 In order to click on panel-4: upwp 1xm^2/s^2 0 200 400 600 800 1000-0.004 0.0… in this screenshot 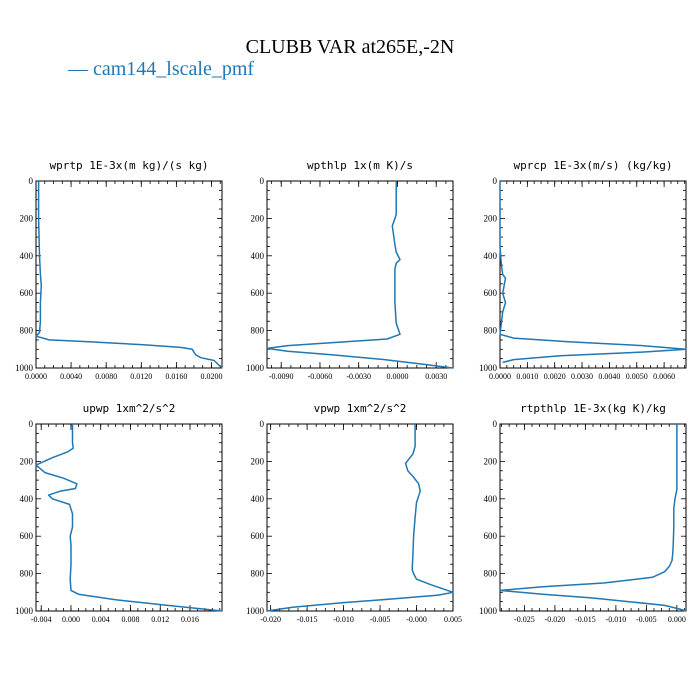, I will do `click(119, 513)`.